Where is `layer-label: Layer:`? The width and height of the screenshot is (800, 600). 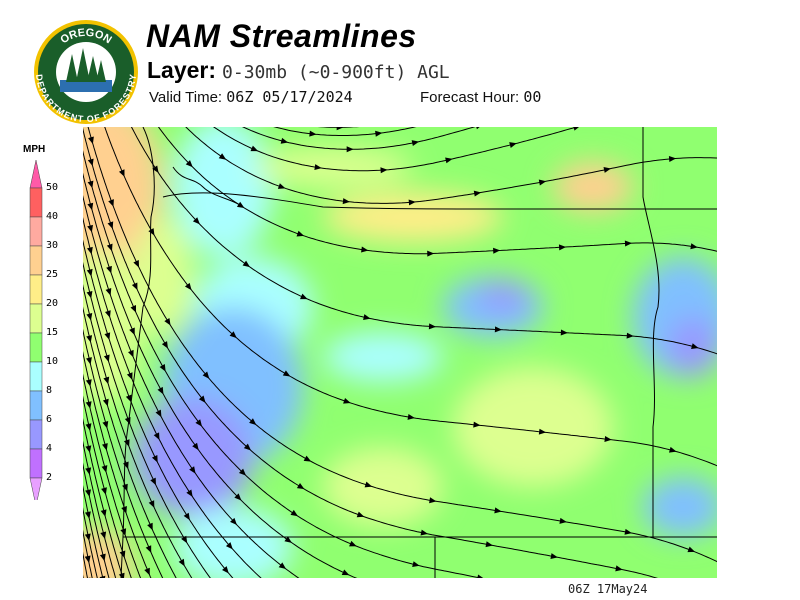
layer-label: Layer: is located at coordinates (182, 70).